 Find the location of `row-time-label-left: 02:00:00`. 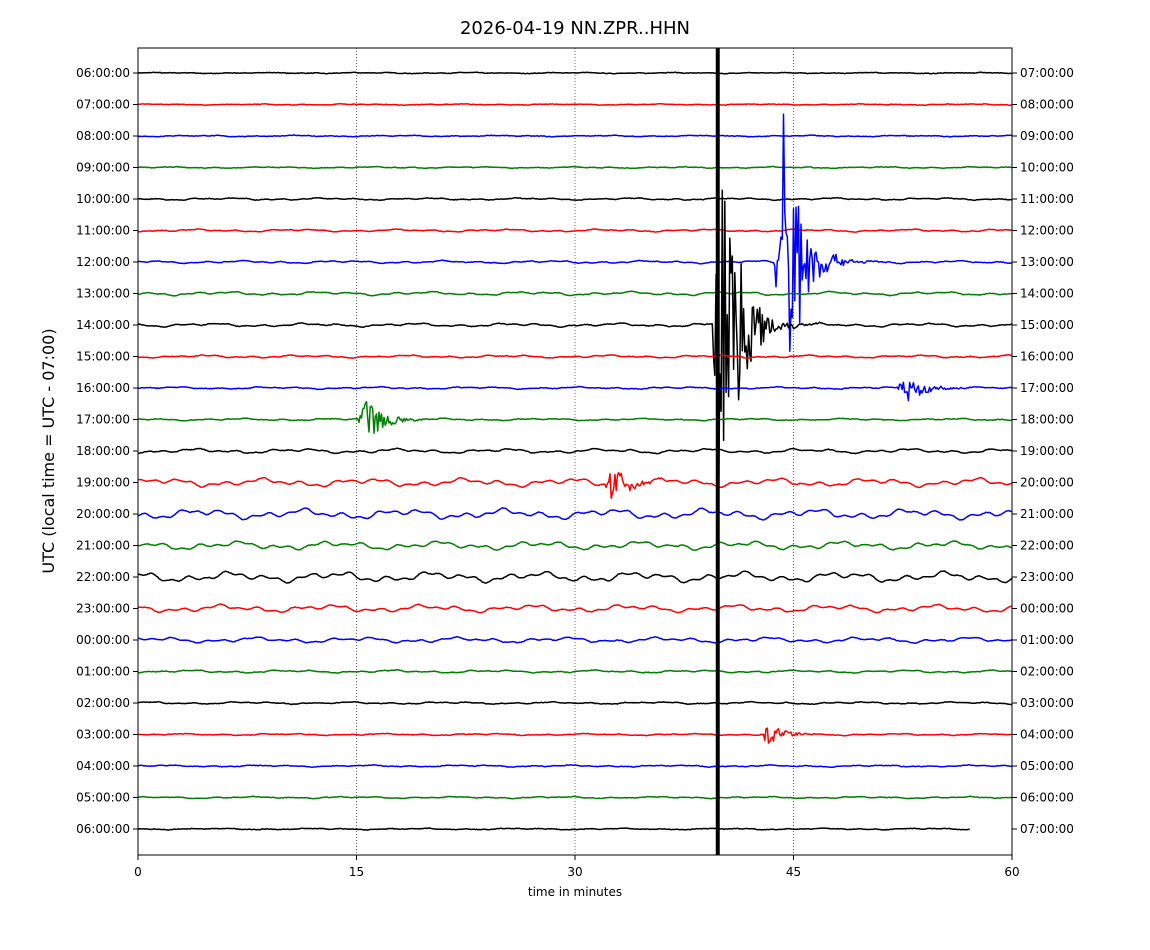

row-time-label-left: 02:00:00 is located at coordinates (103, 703).